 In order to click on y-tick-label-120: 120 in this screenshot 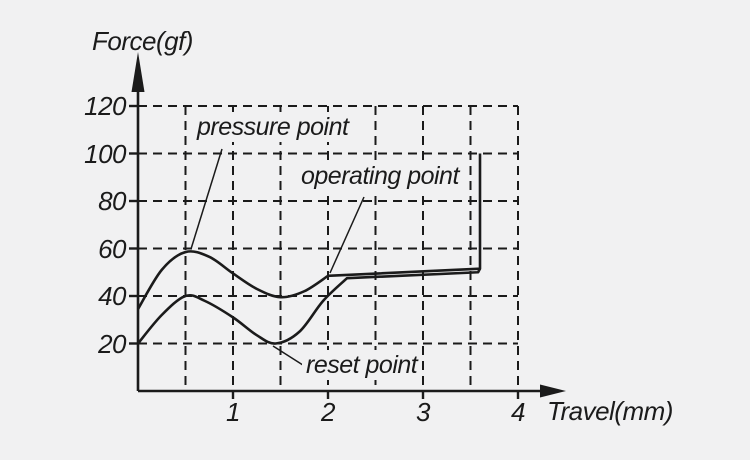, I will do `click(105, 106)`.